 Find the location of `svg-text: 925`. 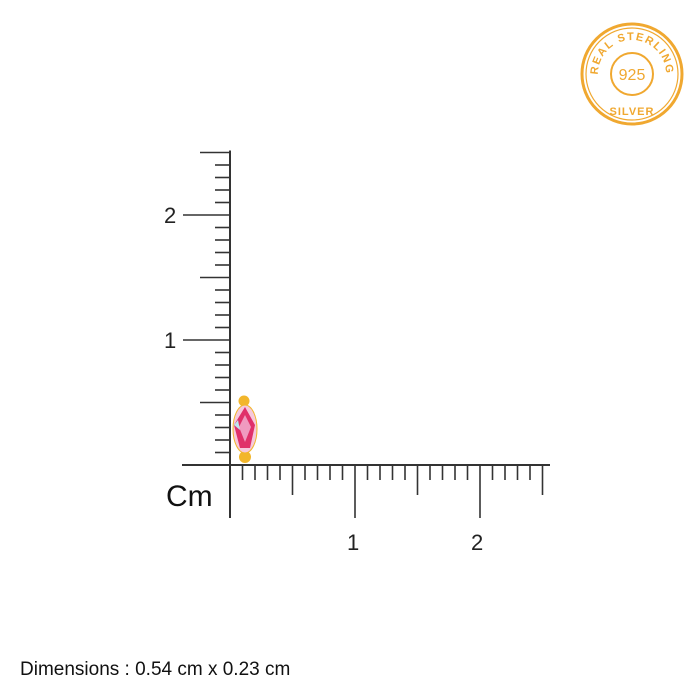

svg-text: 925 is located at coordinates (632, 75).